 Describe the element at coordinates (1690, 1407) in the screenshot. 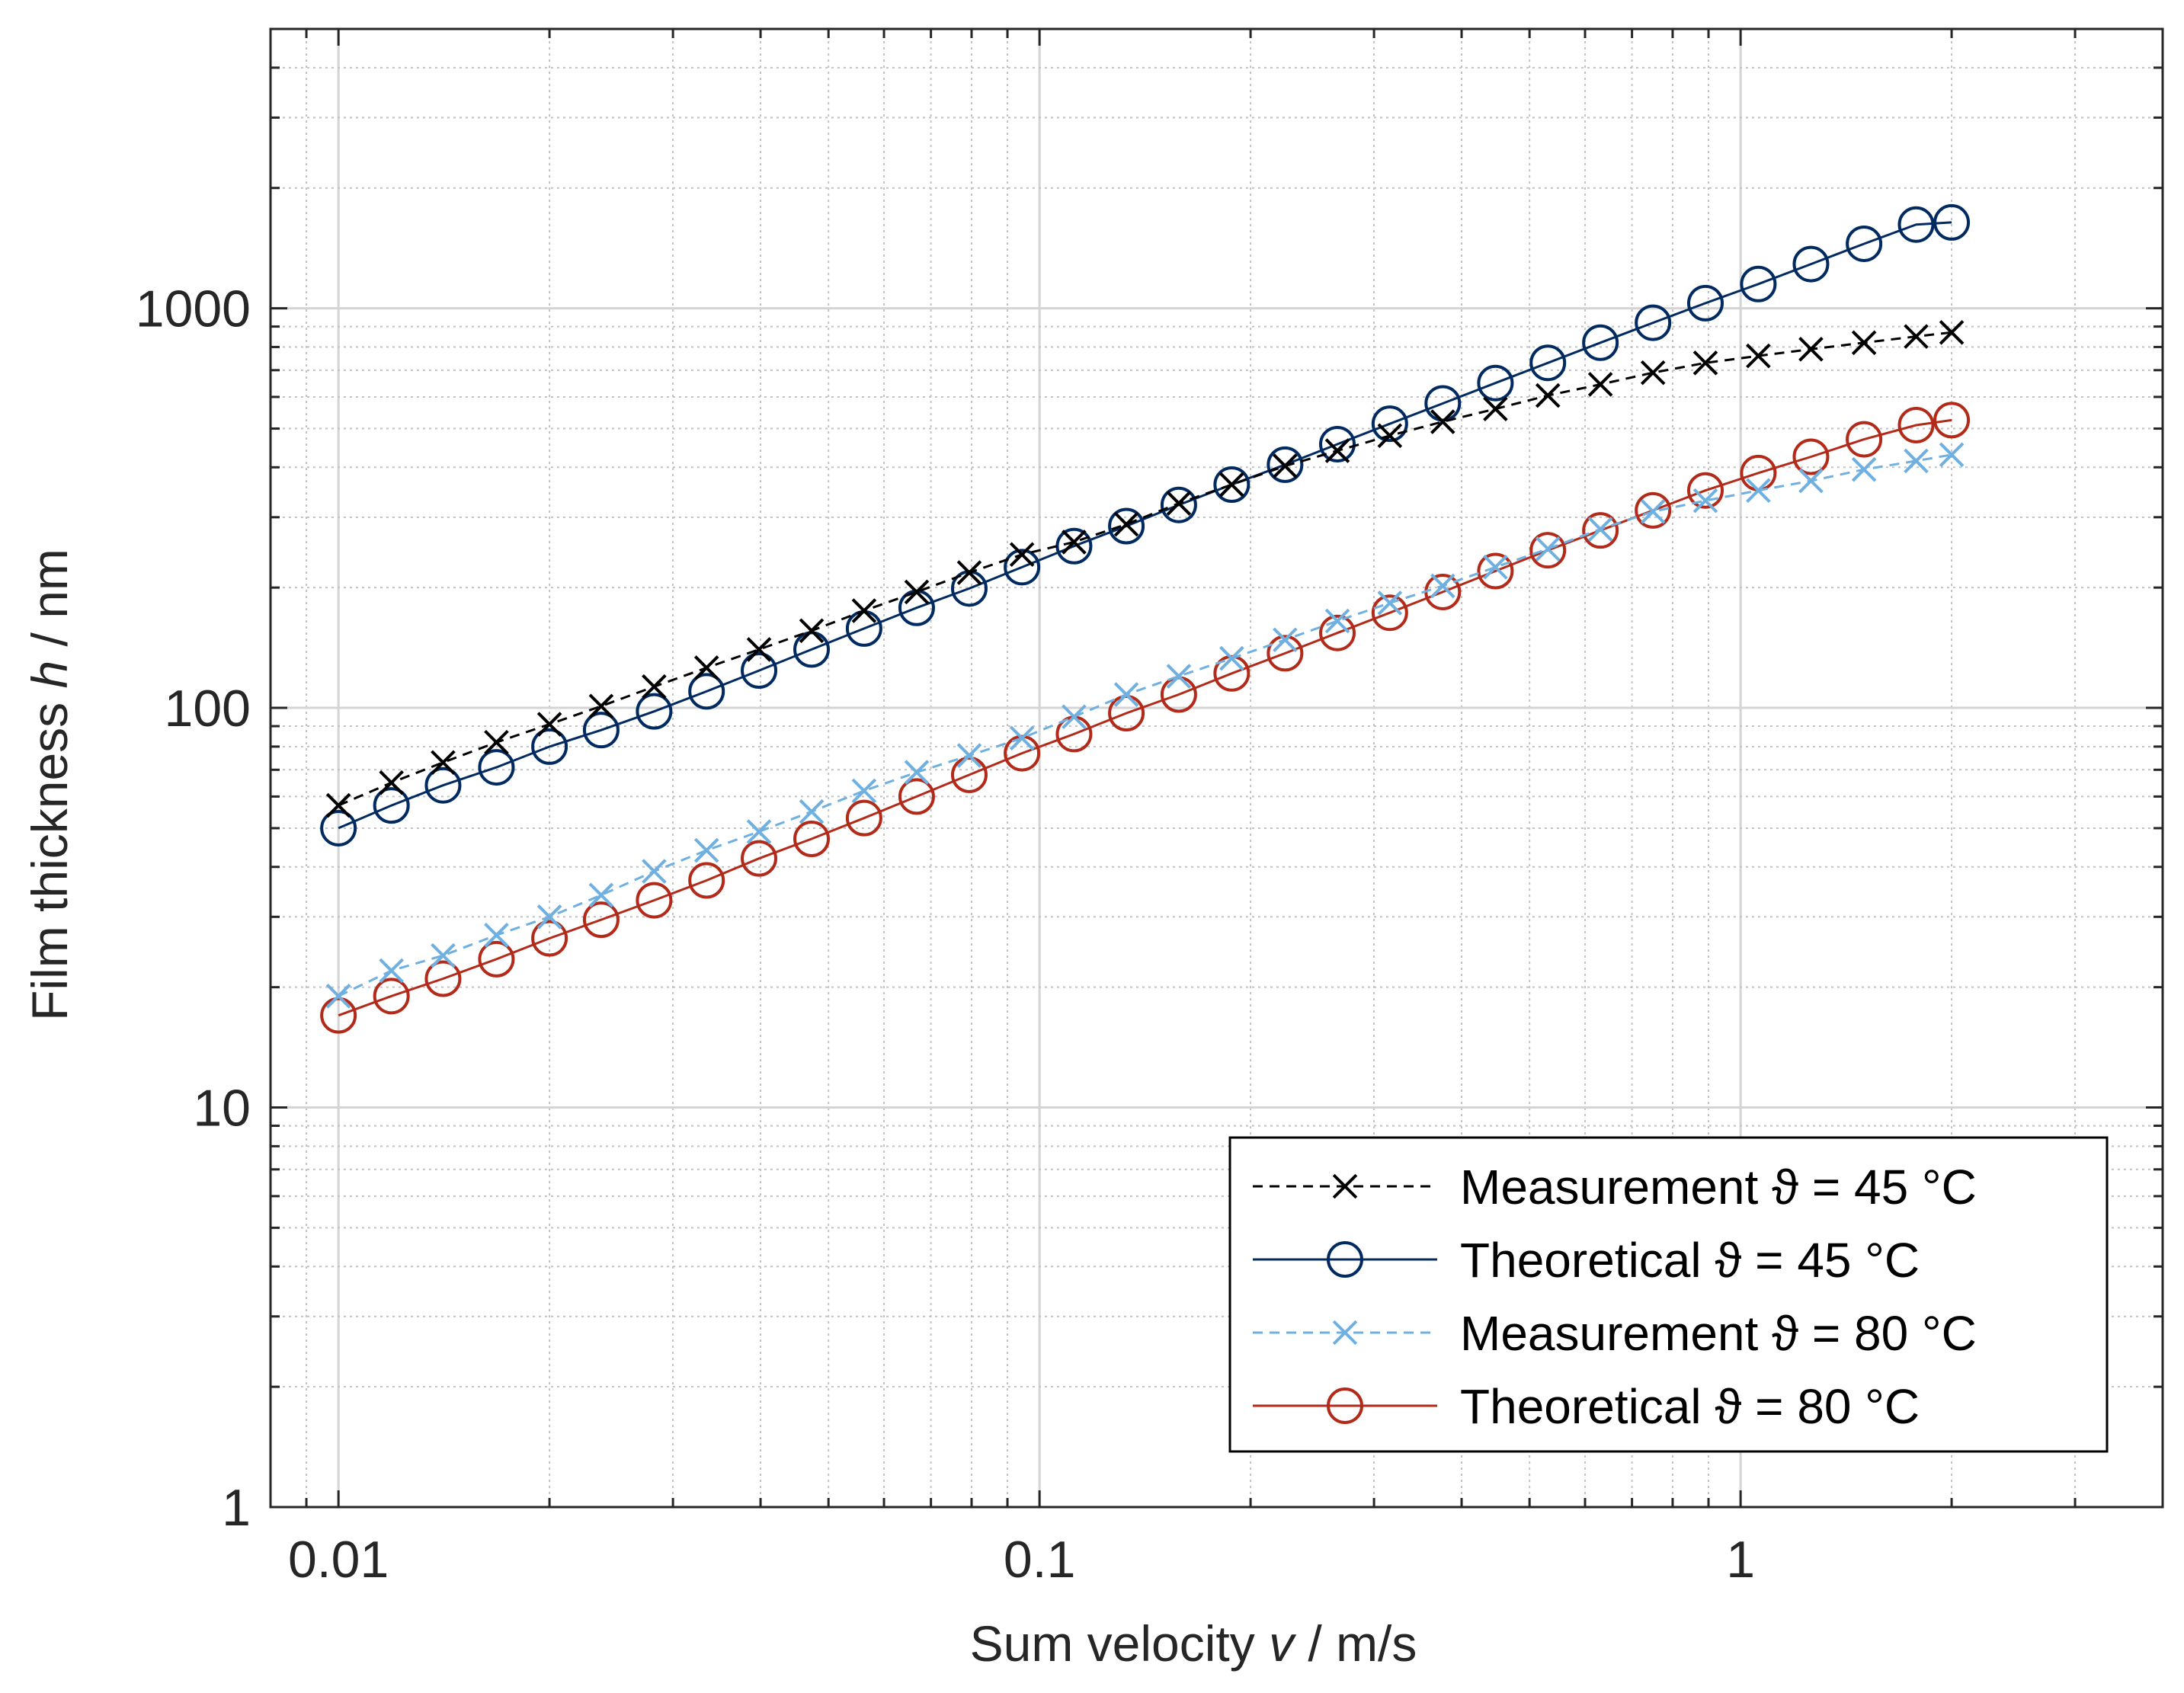

I see `legend-label: Theoretical ϑ = 80 °C` at that location.